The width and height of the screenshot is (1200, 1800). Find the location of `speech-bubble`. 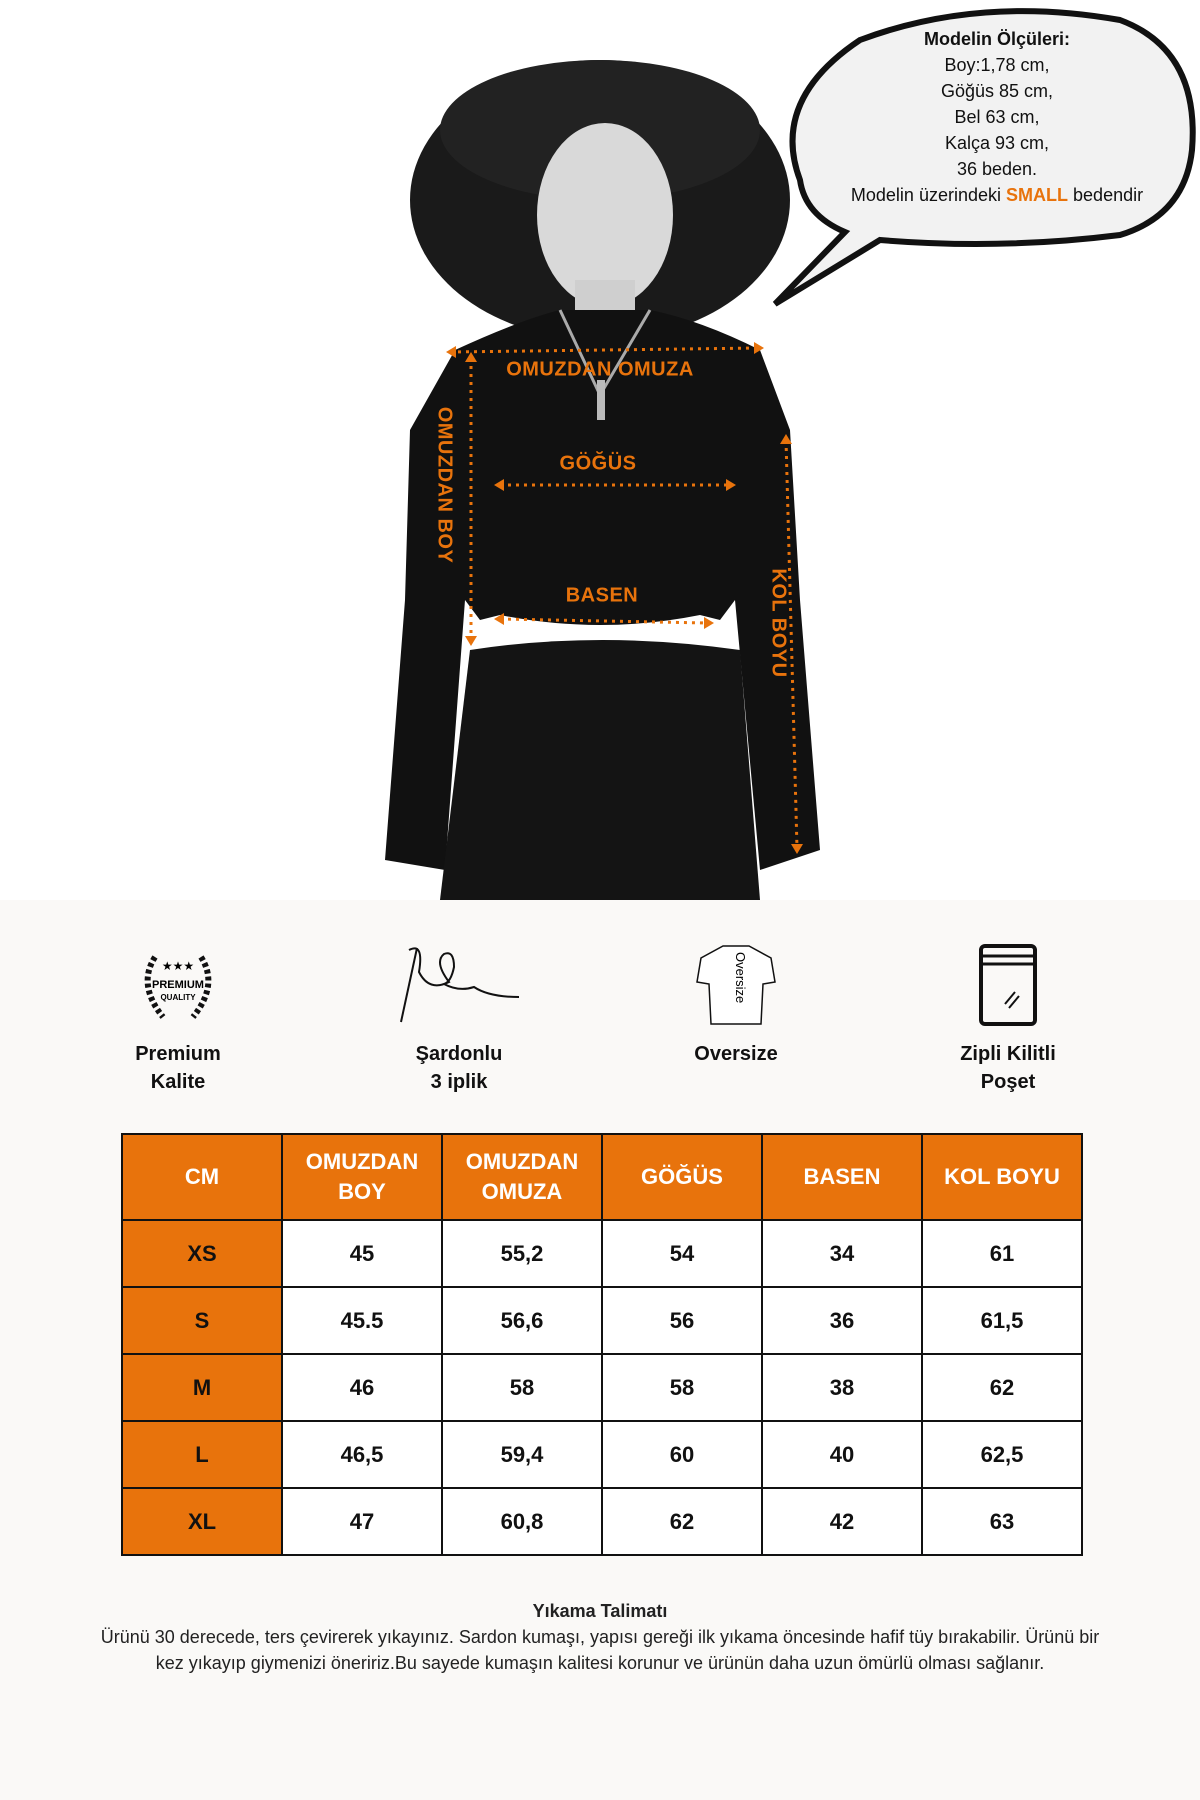

speech-bubble is located at coordinates (984, 157).